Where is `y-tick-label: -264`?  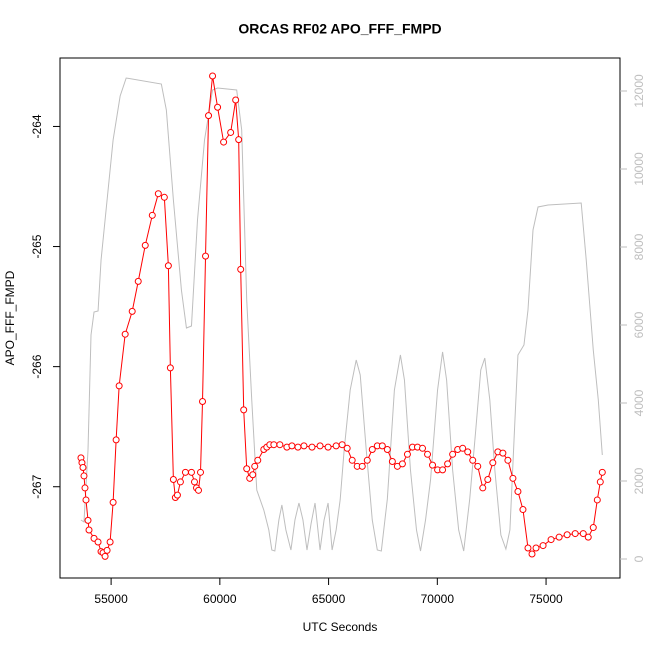 y-tick-label: -264 is located at coordinates (37, 126).